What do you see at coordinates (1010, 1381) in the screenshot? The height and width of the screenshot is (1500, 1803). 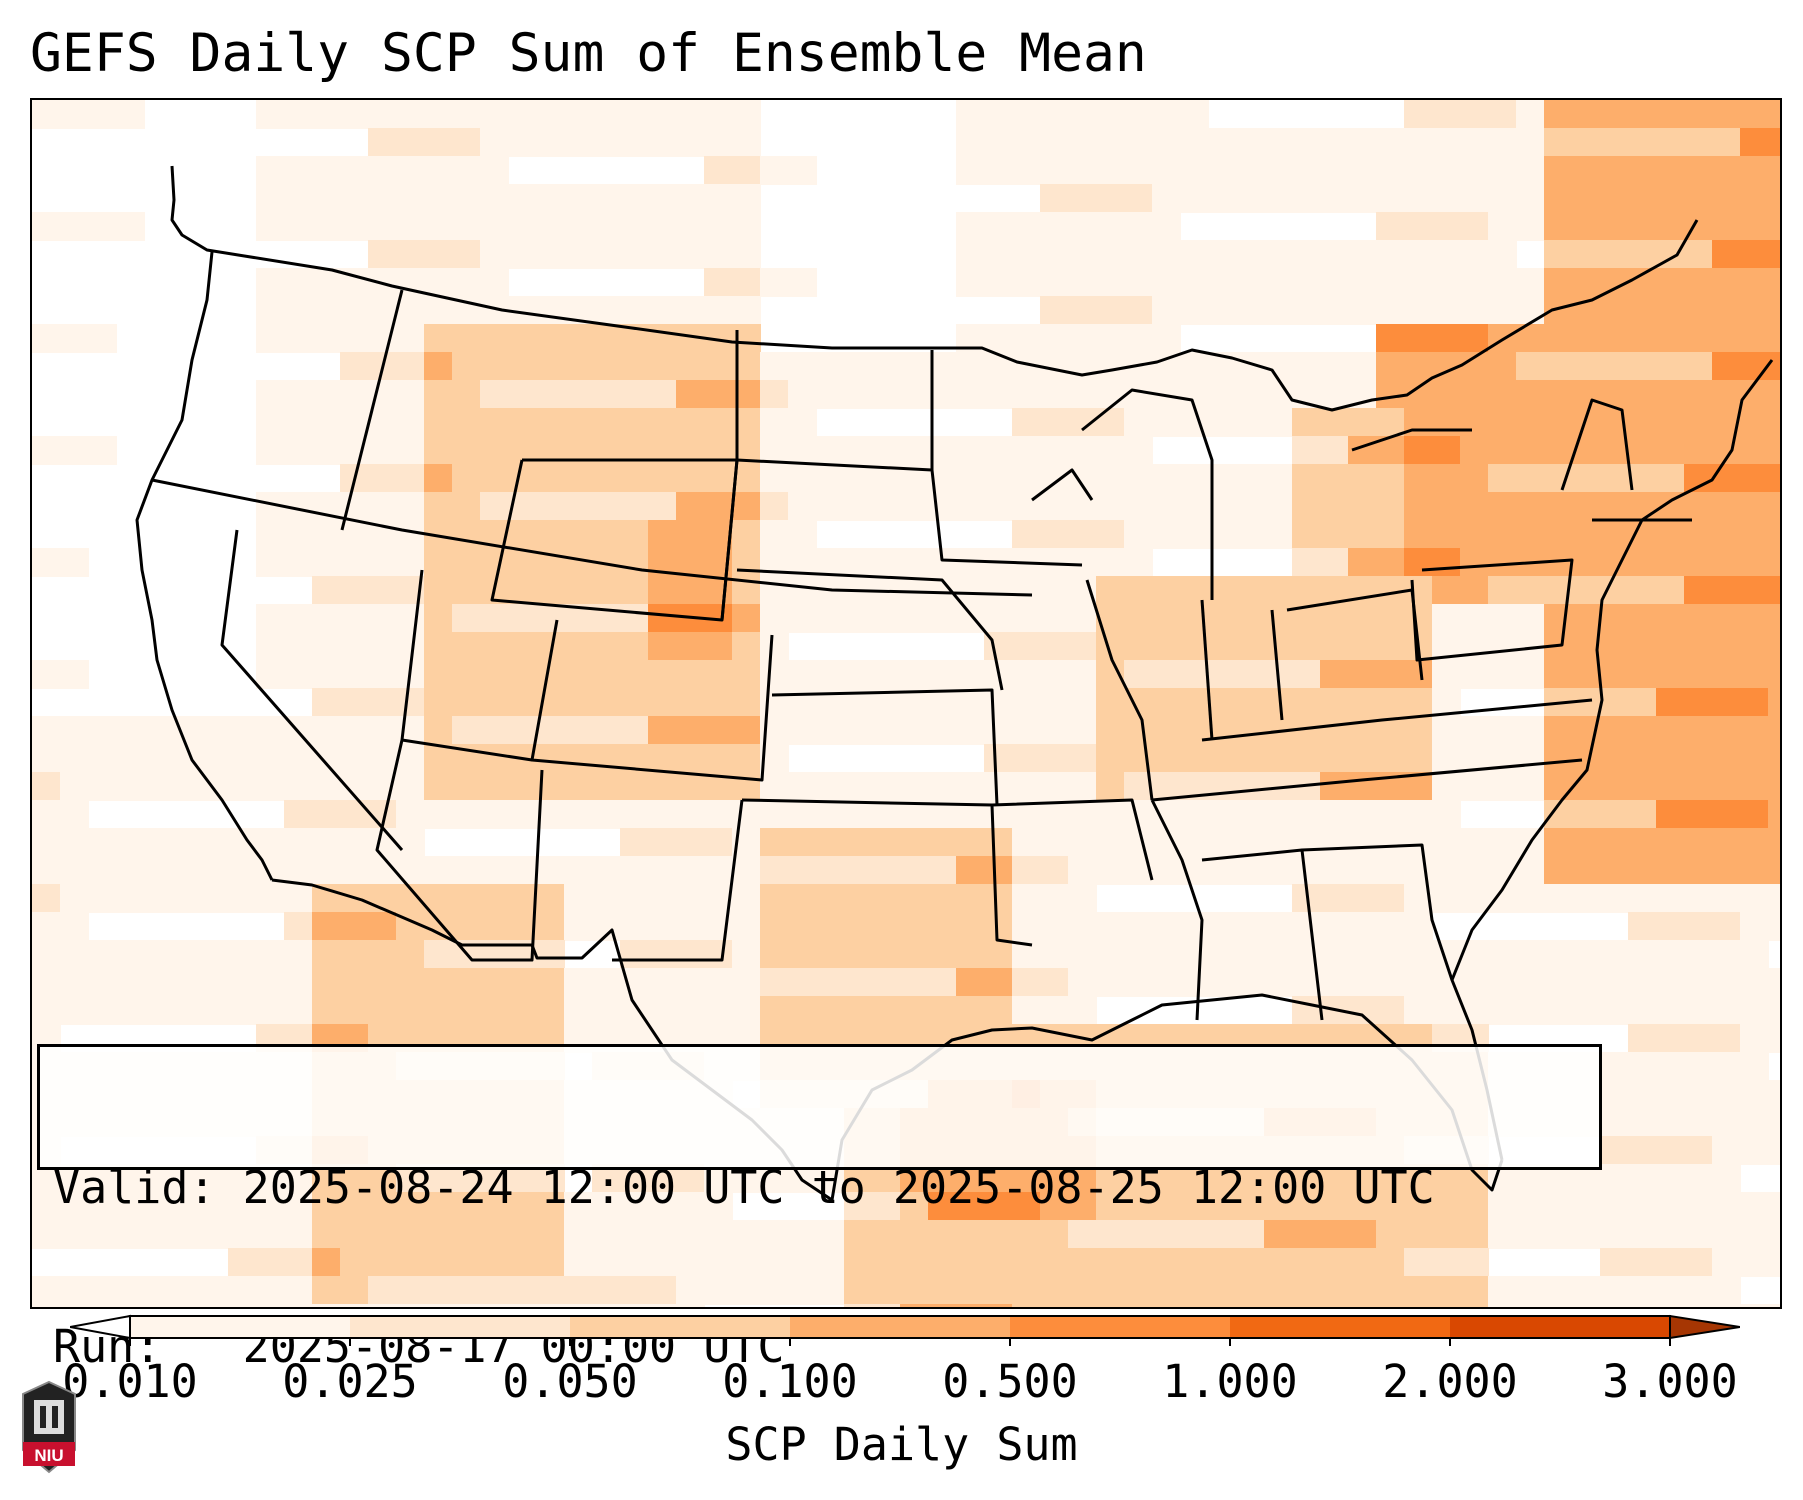 I see `colorbar-tick-label: 0.500` at bounding box center [1010, 1381].